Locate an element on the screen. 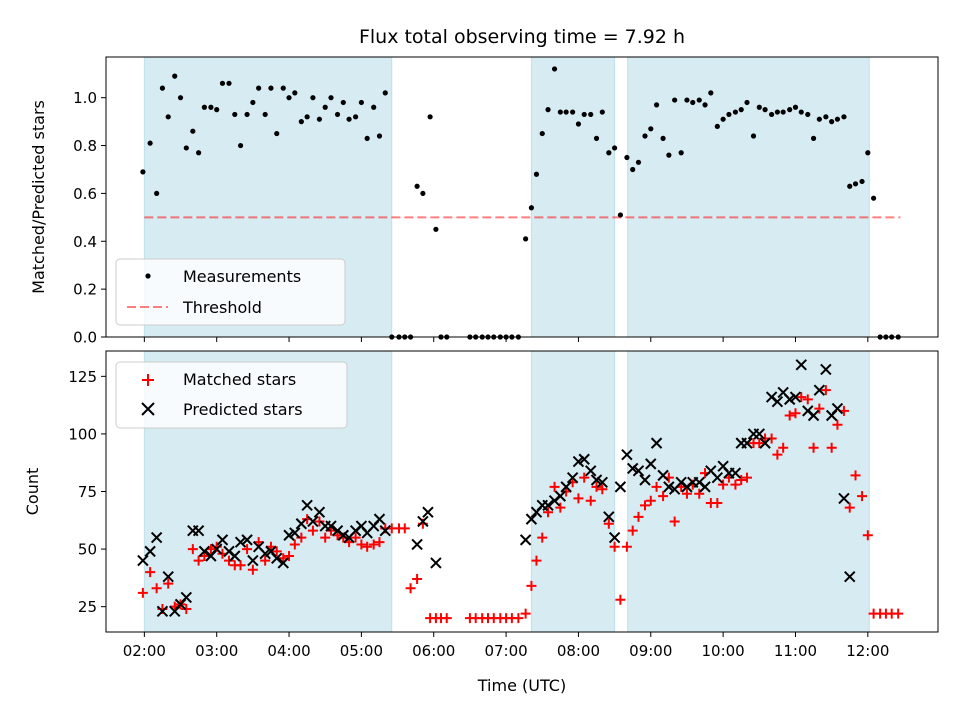  legend-label-matched: Matched stars is located at coordinates (239, 379).